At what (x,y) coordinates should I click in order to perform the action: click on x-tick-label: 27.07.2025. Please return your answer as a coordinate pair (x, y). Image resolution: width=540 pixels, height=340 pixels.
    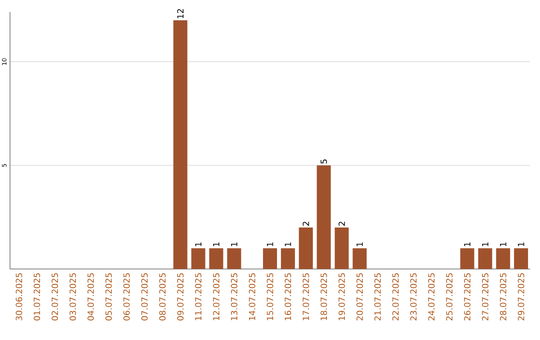
    Looking at the image, I should click on (485, 296).